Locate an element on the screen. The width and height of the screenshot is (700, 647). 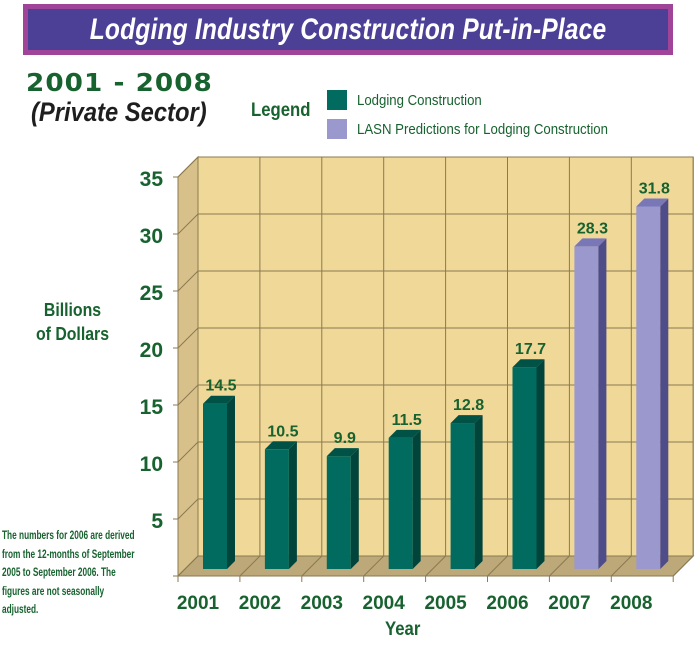
y-tick-label: 35 is located at coordinates (152, 179).